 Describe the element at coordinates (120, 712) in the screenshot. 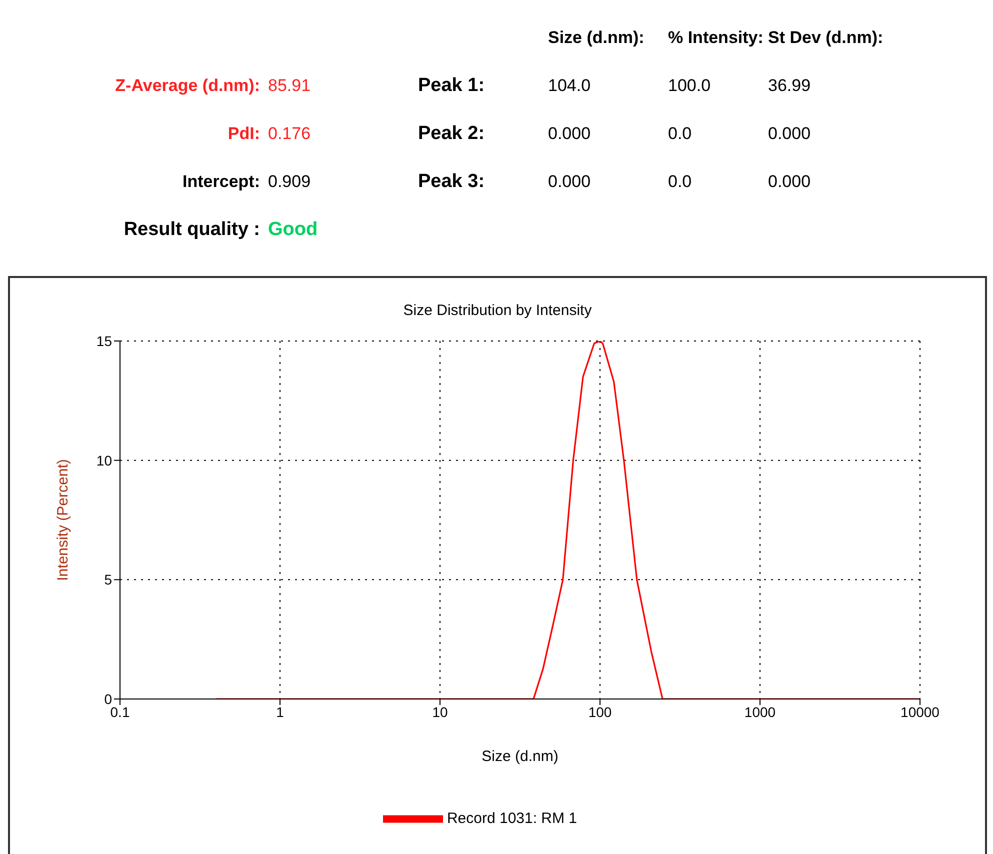

I see `x-tick-label: 0.1` at that location.